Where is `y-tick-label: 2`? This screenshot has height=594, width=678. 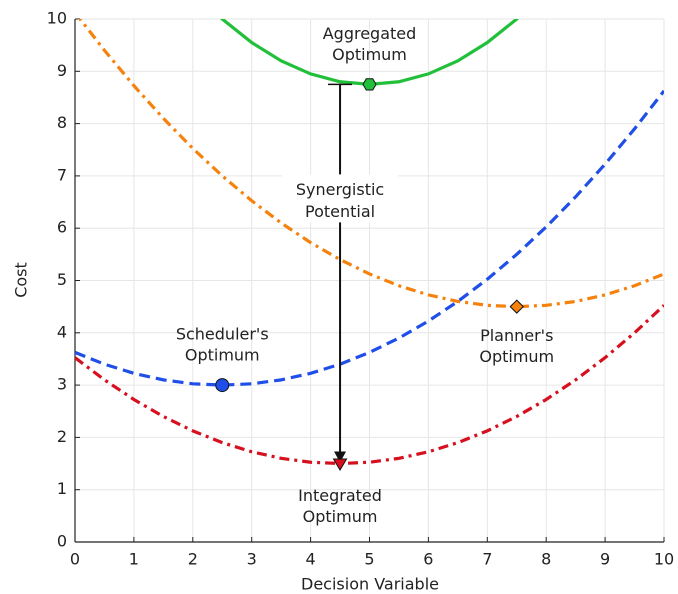 y-tick-label: 2 is located at coordinates (62, 436).